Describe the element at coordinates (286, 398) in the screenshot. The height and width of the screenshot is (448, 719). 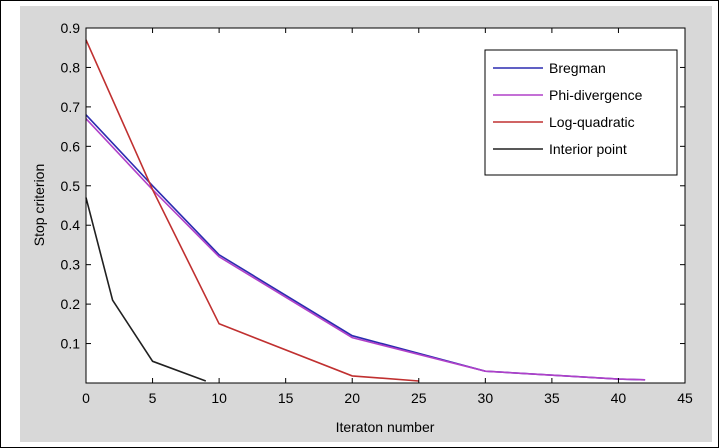
I see `x-tick-label-3: 15` at that location.